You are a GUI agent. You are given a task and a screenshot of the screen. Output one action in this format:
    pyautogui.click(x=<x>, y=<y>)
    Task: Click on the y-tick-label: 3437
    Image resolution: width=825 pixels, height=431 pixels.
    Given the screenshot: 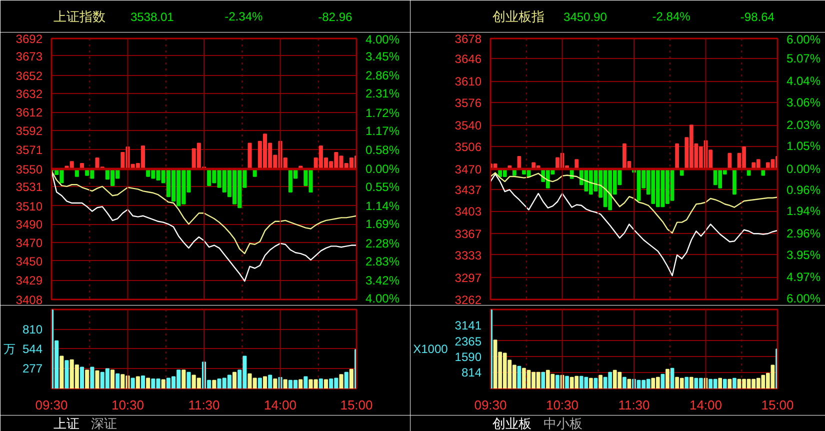 What is the action you would take?
    pyautogui.click(x=468, y=190)
    